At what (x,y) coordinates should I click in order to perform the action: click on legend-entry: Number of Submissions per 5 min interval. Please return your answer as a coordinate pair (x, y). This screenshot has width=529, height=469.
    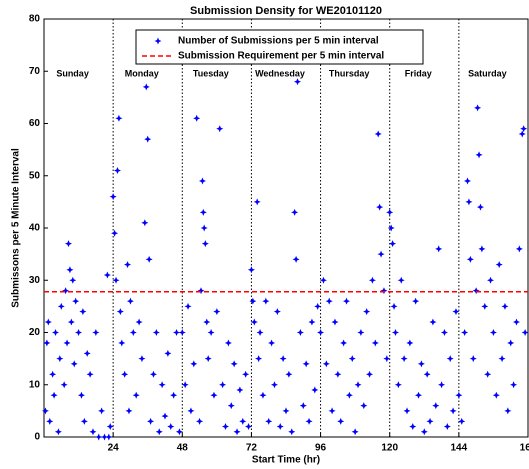
    Looking at the image, I should click on (278, 41).